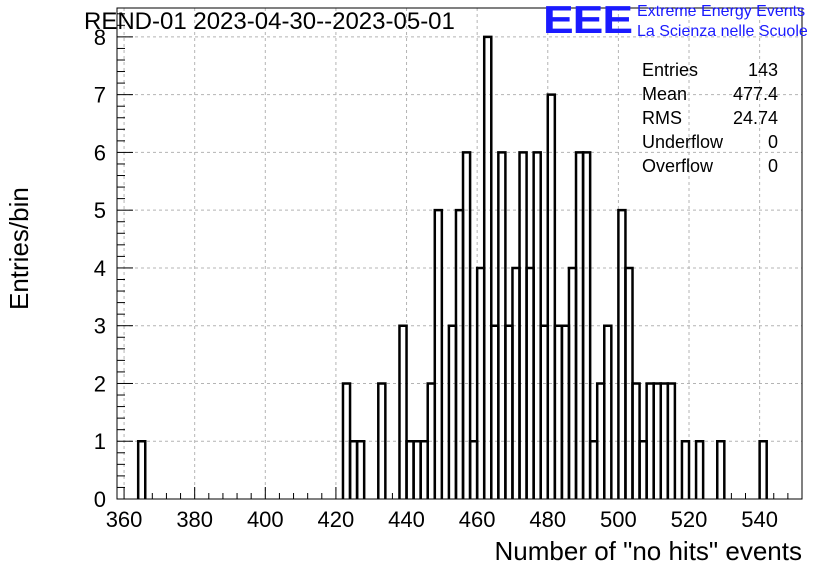 The width and height of the screenshot is (836, 572). Describe the element at coordinates (772, 166) in the screenshot. I see `stat-overflow-value: 0` at that location.